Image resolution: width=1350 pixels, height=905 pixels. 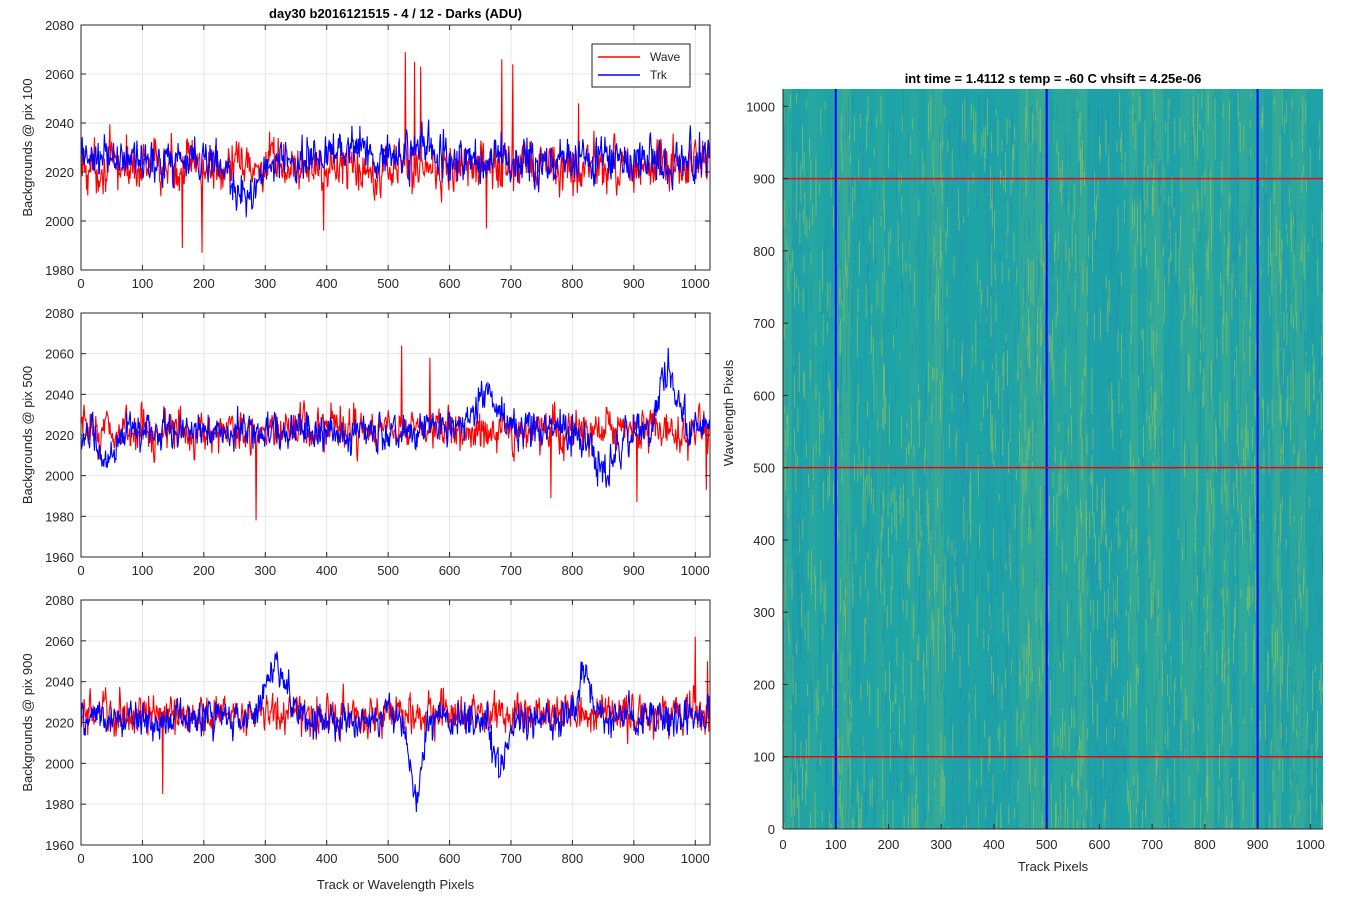 I want to click on y-axis-label: Backgrounds @ pix 100, so click(x=27, y=147).